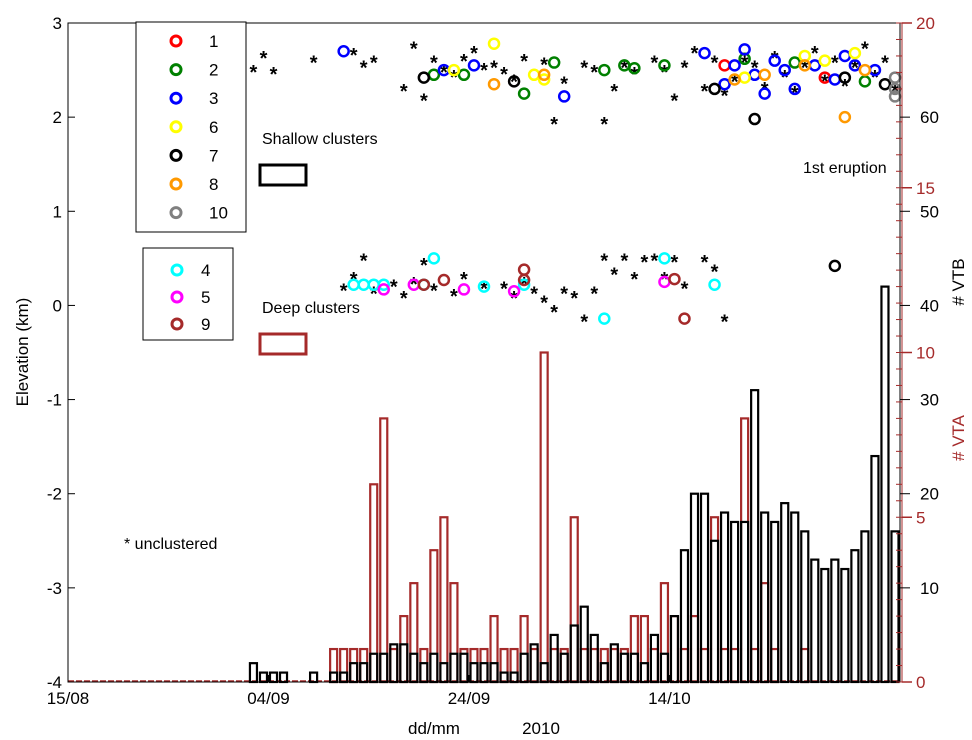  I want to click on legend-label: 5, so click(205, 297).